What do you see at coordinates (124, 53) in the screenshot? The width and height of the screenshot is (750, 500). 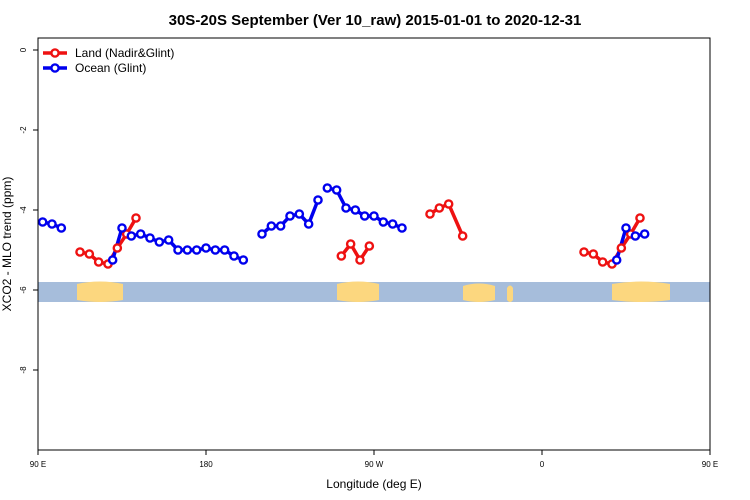 I see `legend-label: Land (Nadir&Glint)` at bounding box center [124, 53].